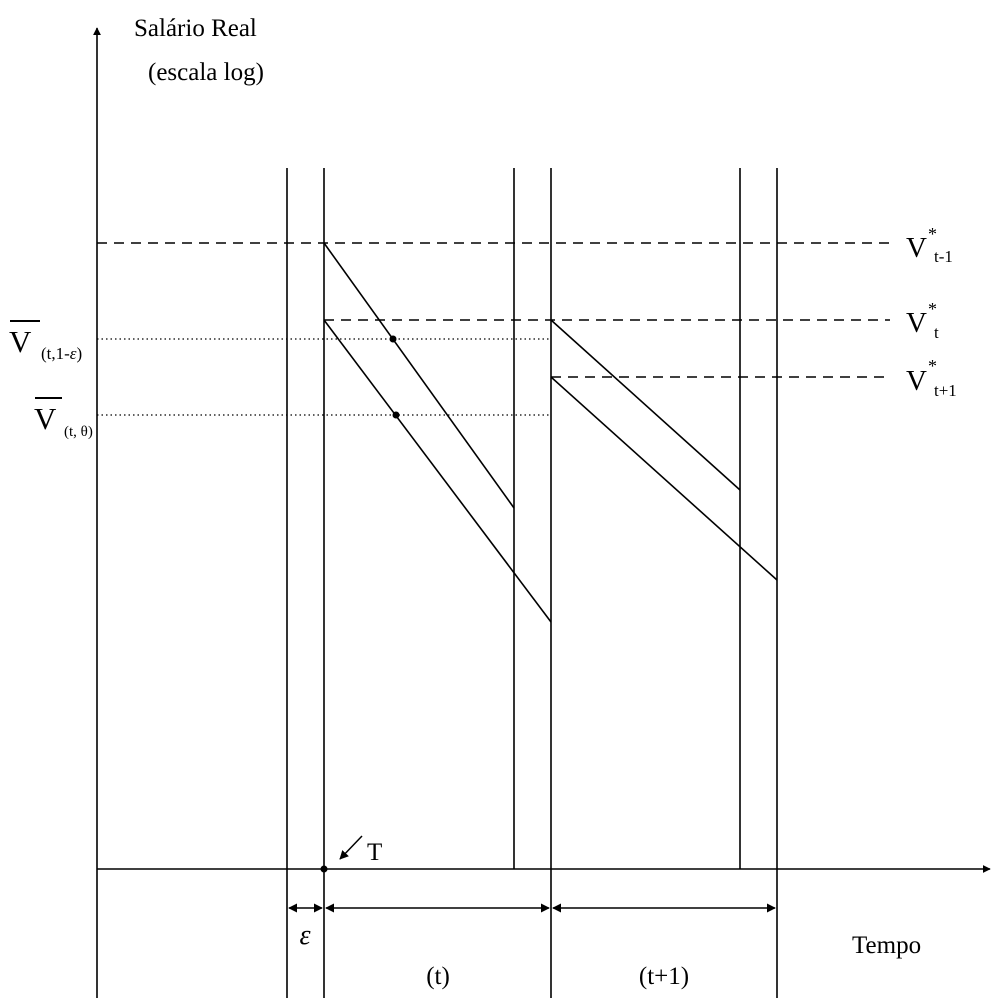 This screenshot has height=998, width=993. Describe the element at coordinates (351, 847) in the screenshot. I see `marker-T-arrow` at that location.